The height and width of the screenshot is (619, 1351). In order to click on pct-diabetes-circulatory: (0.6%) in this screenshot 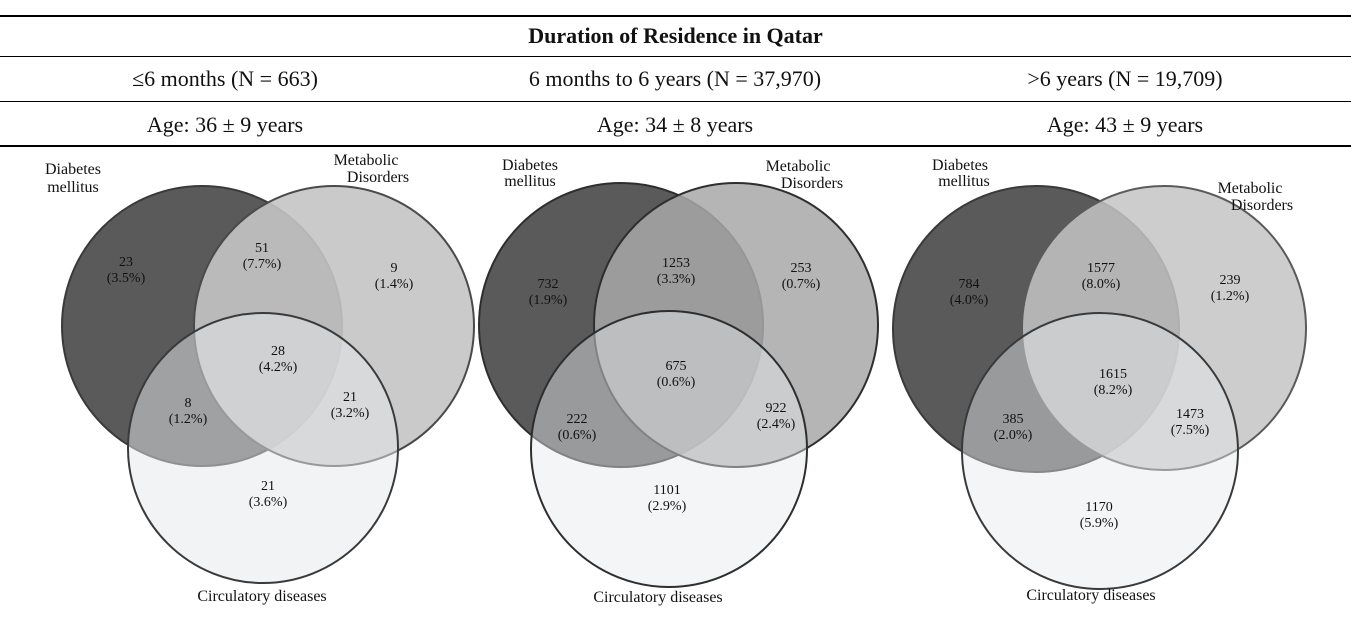, I will do `click(577, 435)`.